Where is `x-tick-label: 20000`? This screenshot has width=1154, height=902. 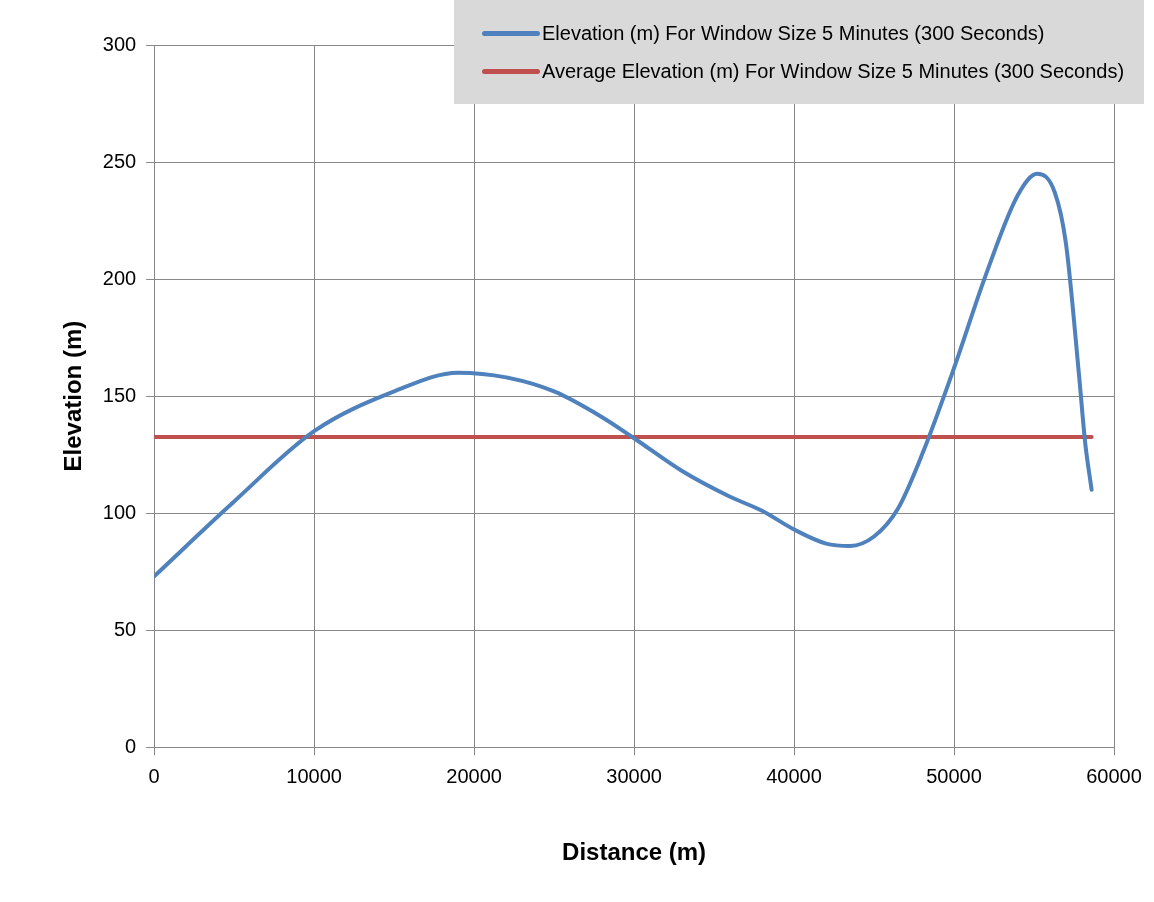
x-tick-label: 20000 is located at coordinates (474, 775).